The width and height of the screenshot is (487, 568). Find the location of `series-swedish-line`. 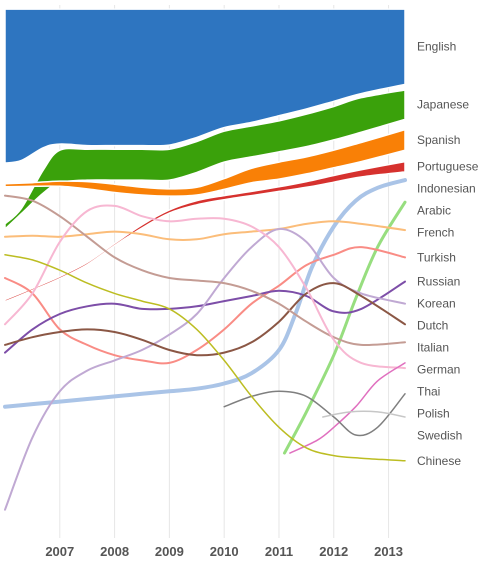

series-swedish-line is located at coordinates (364, 414).